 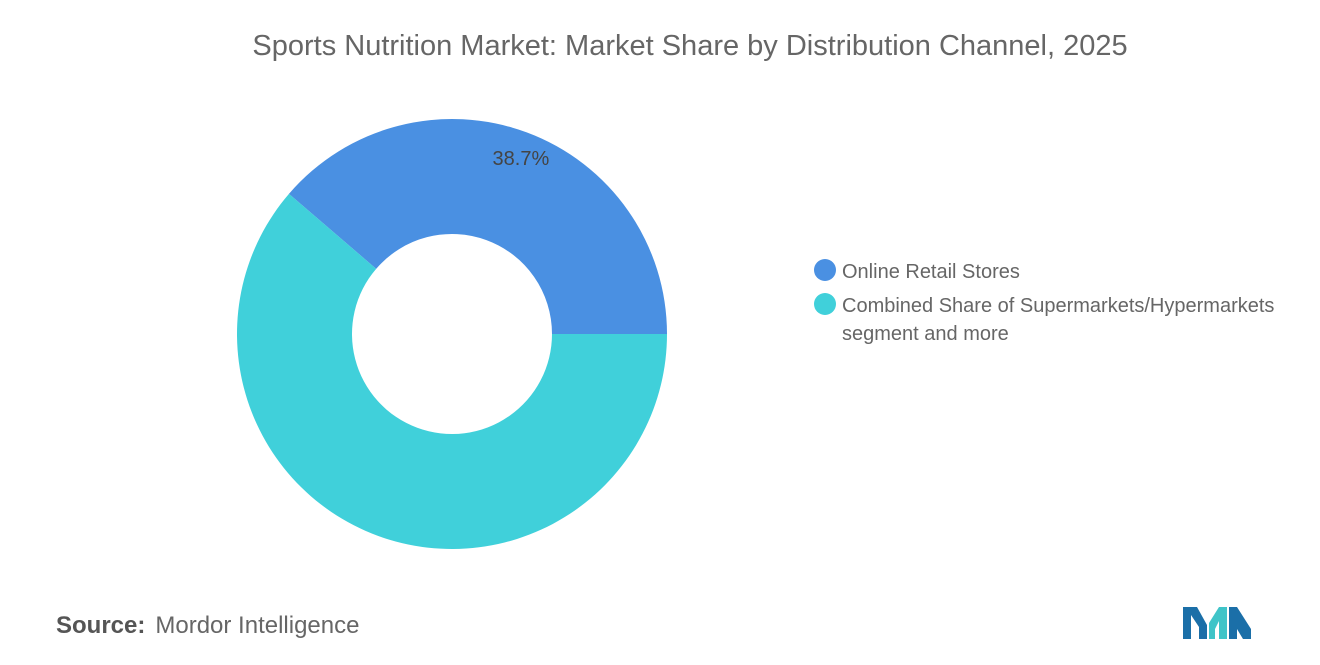 I want to click on mordor-intelligence-logo-icon, so click(x=1217, y=623).